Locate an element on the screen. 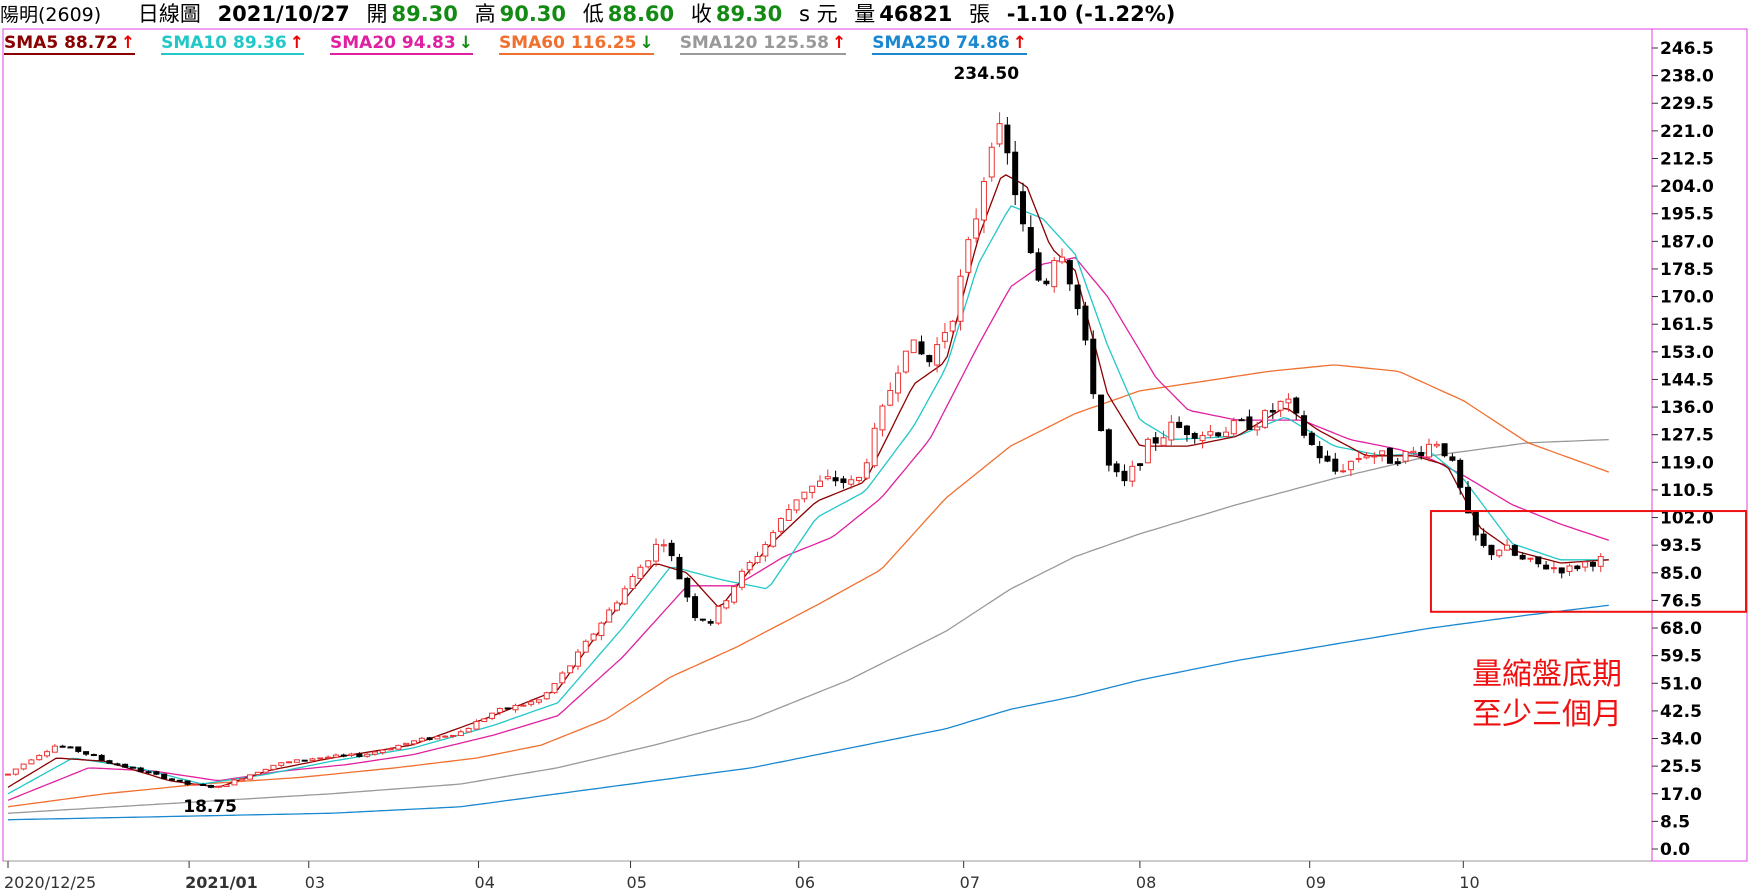 Image resolution: width=1750 pixels, height=895 pixels. y-tick-label: 144.5 is located at coordinates (1687, 380).